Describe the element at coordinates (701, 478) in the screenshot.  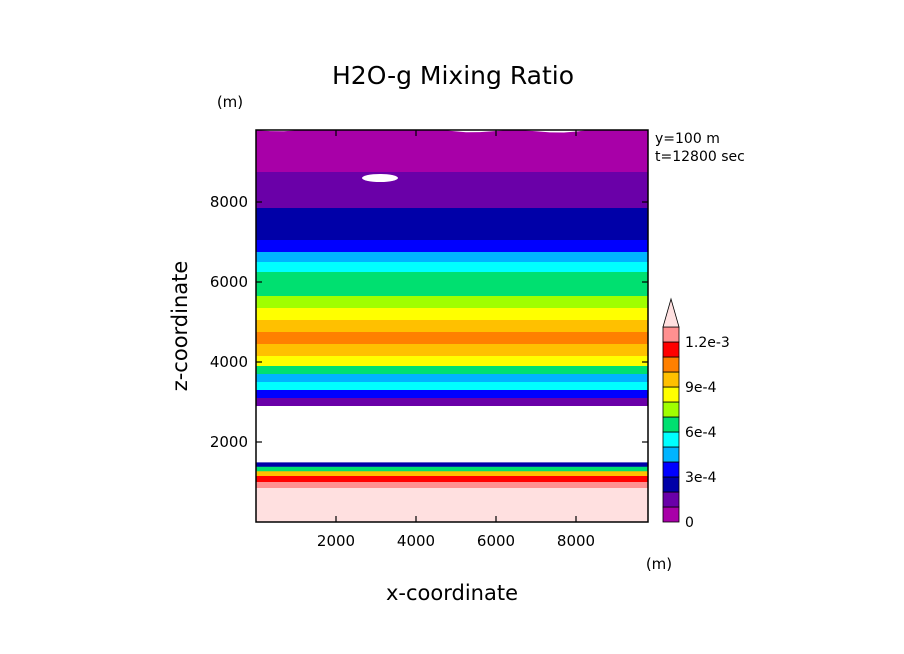
I see `colorbar-label: 3e-4` at that location.